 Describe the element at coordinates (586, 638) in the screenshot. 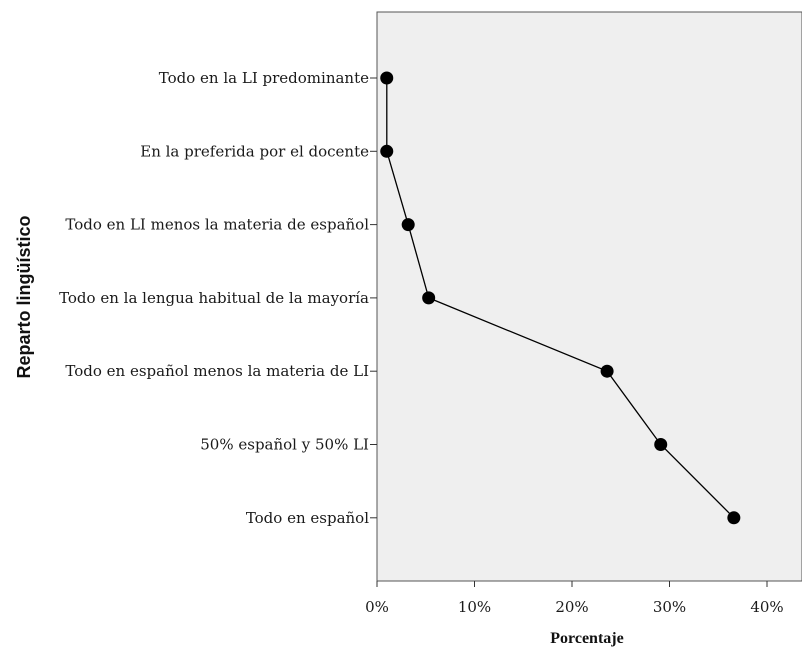

I see `x-axis-title: Porcentaje` at that location.